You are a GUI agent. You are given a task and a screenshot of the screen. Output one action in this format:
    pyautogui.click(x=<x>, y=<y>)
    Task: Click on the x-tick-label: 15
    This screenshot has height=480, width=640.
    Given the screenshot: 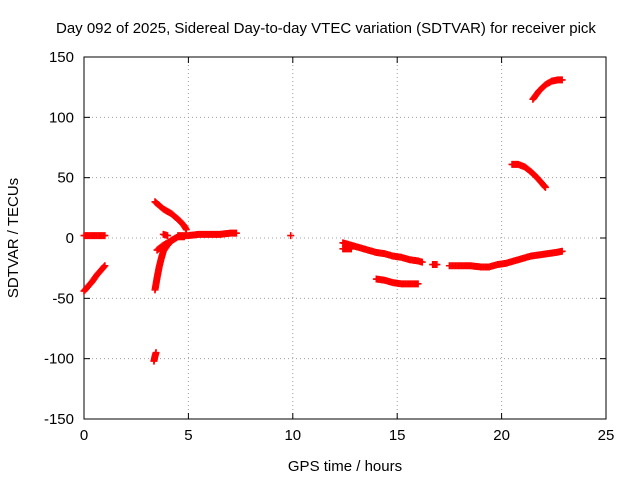 What is the action you would take?
    pyautogui.click(x=397, y=435)
    